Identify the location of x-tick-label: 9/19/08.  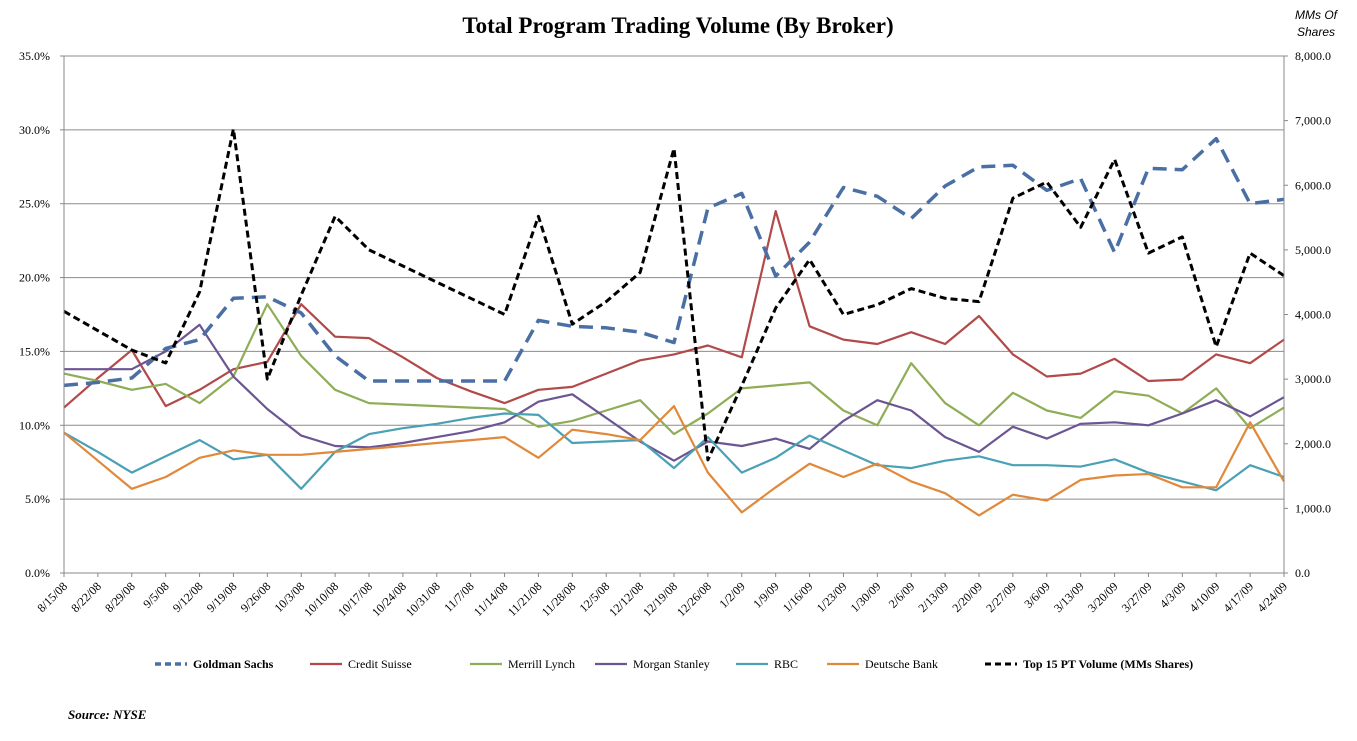
(222, 597).